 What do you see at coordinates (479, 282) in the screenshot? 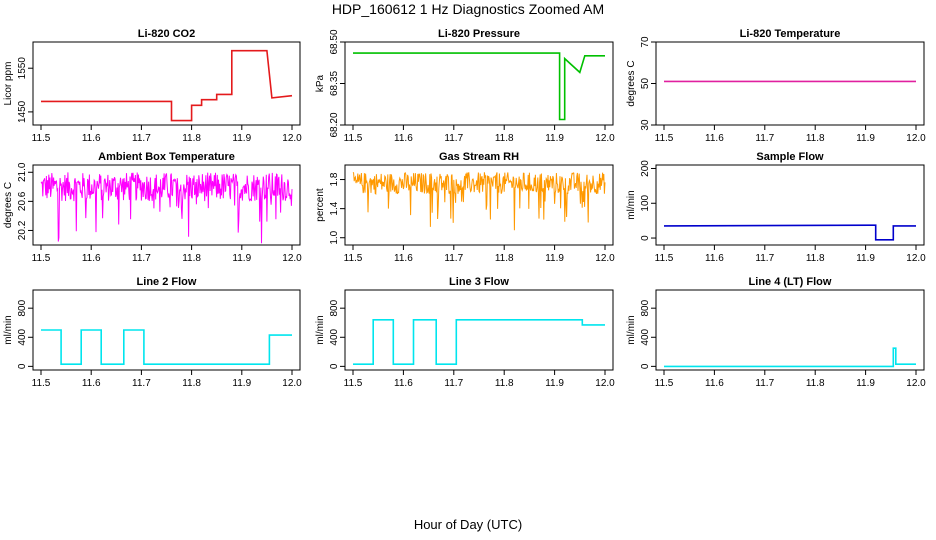
I see `panel-title: Line 3 Flow` at bounding box center [479, 282].